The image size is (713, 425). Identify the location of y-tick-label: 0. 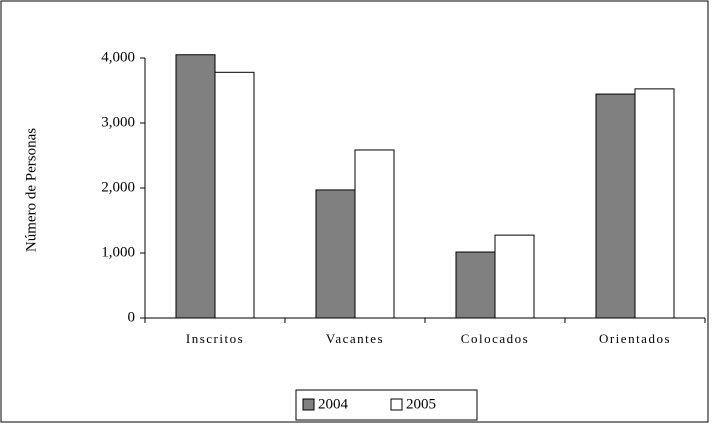
(132, 317).